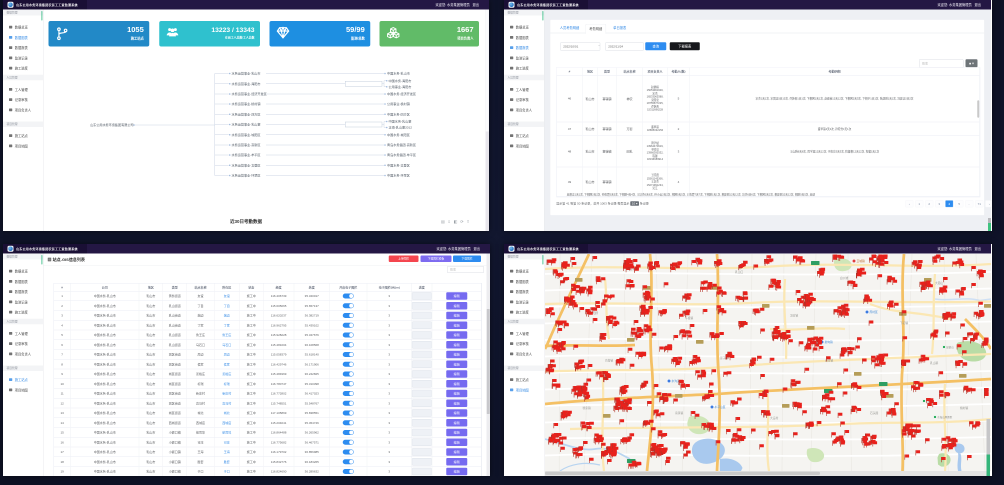 The image size is (1004, 485). I want to click on svg-text: 水务运营事业-经济开发区, so click(249, 93).